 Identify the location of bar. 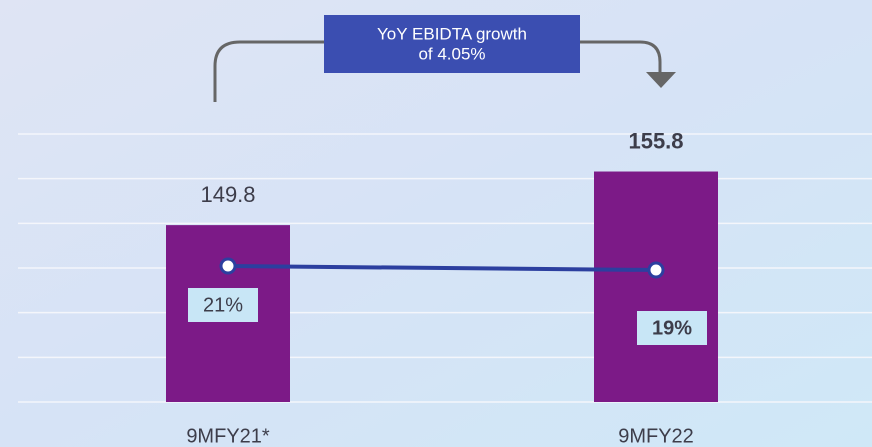
(656, 286).